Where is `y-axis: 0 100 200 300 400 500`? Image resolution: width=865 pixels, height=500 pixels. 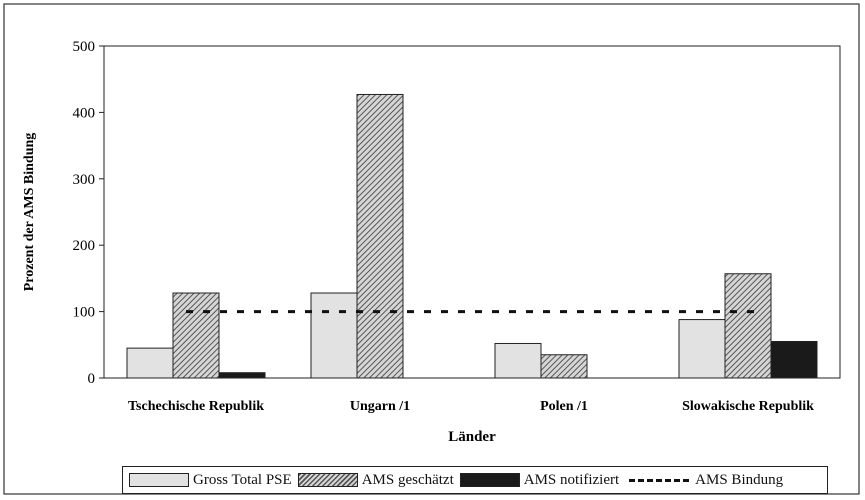
y-axis: 0 100 200 300 400 500 is located at coordinates (88, 213).